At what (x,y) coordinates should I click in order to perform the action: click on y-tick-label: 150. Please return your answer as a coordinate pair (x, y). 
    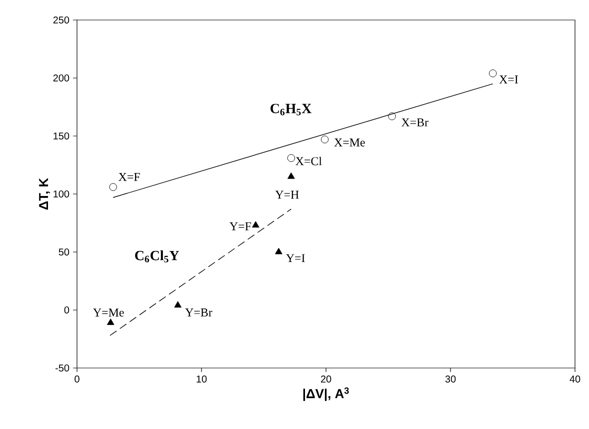
    Looking at the image, I should click on (62, 136).